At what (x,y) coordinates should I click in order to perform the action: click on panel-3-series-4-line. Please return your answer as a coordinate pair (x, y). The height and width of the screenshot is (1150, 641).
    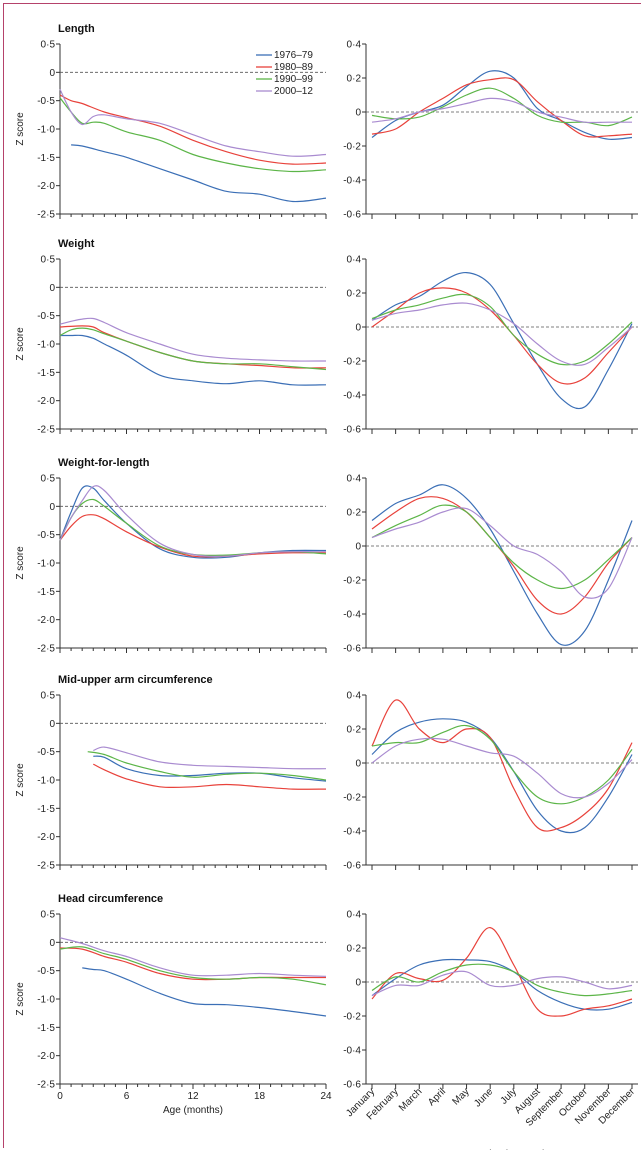
    Looking at the image, I should click on (193, 339).